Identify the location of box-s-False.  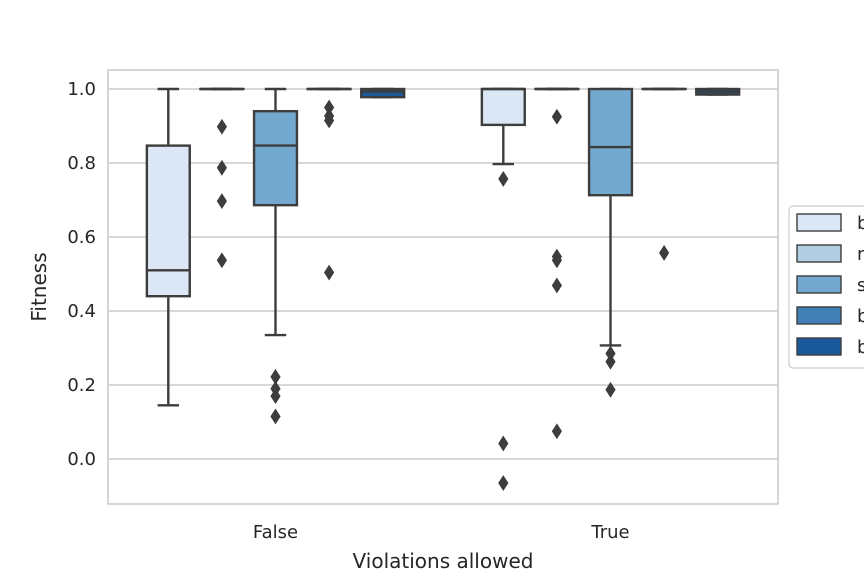
(275, 256).